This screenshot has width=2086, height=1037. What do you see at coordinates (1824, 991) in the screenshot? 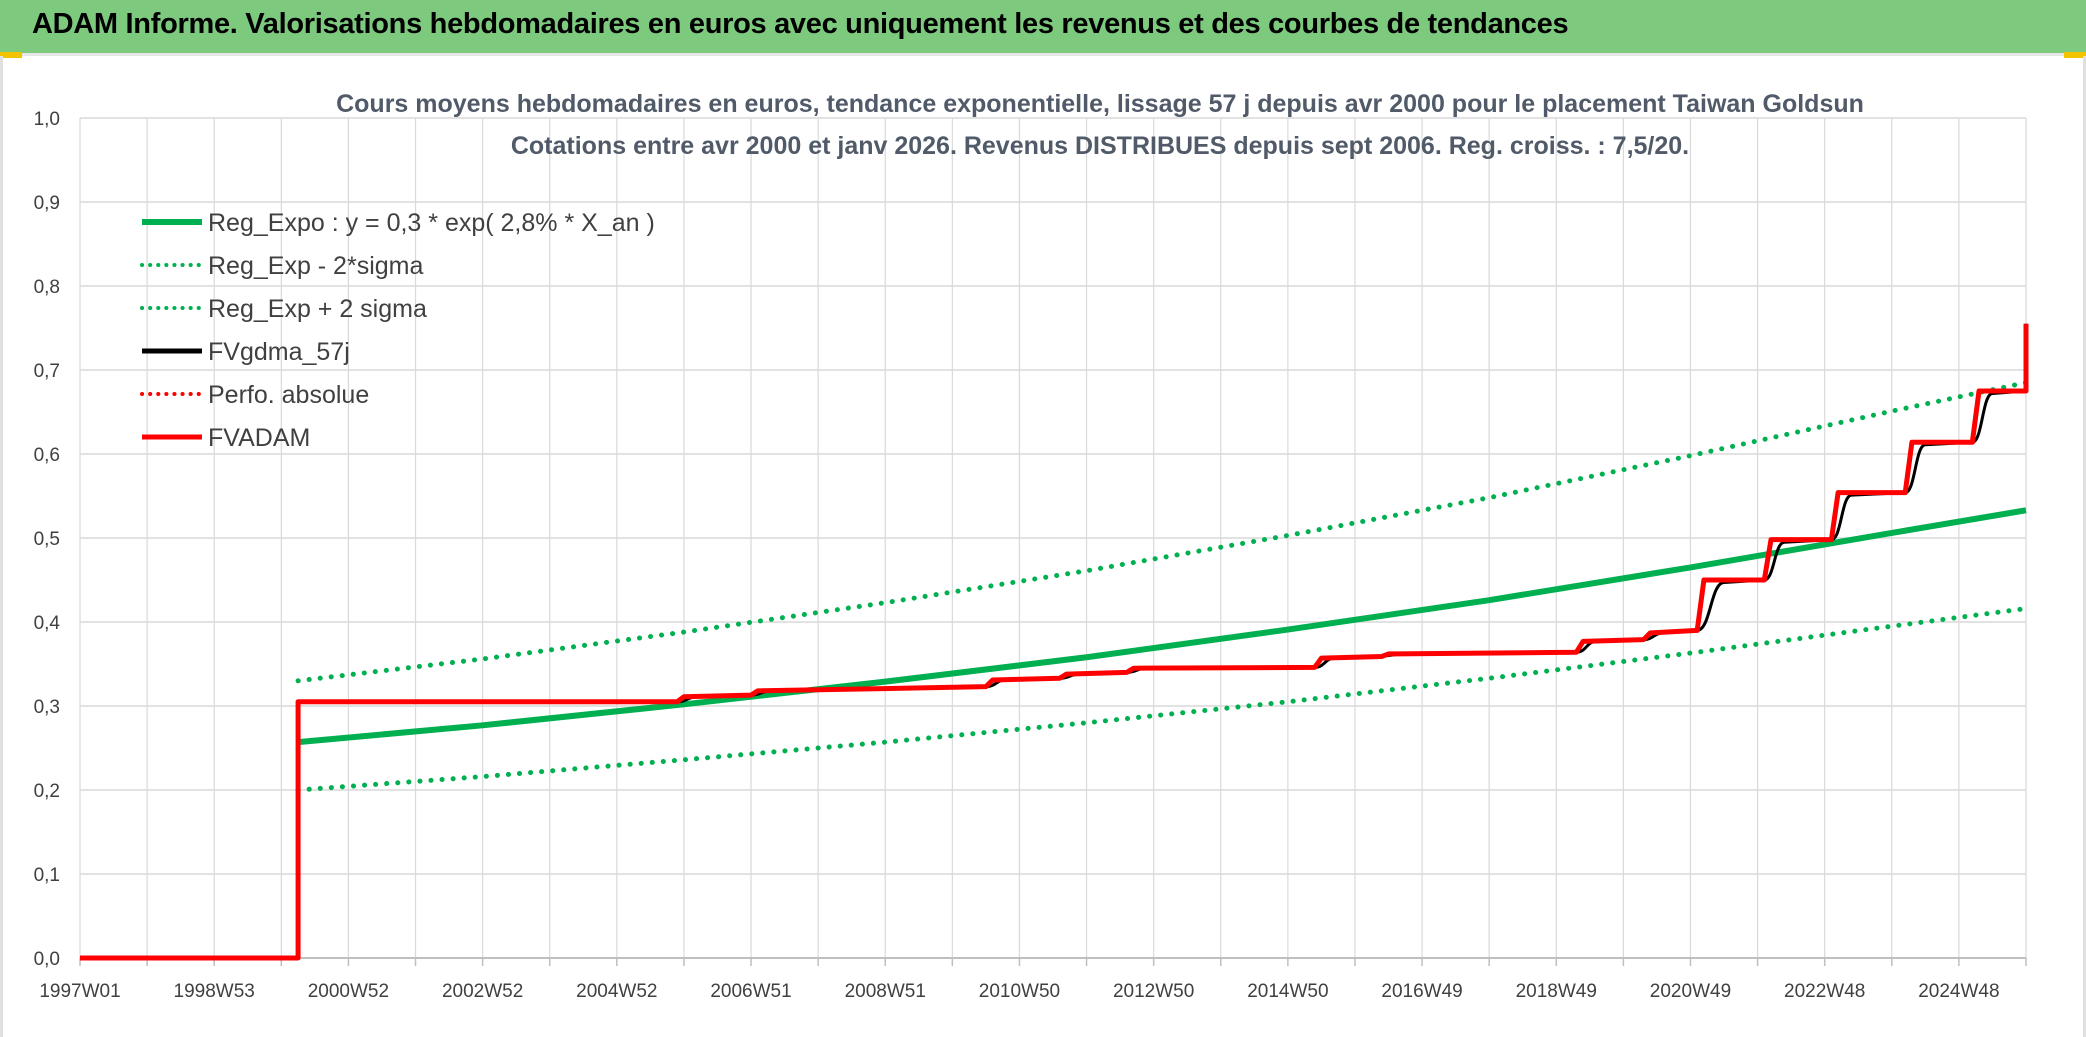
I see `x-tick-label: 2022W48` at bounding box center [1824, 991].